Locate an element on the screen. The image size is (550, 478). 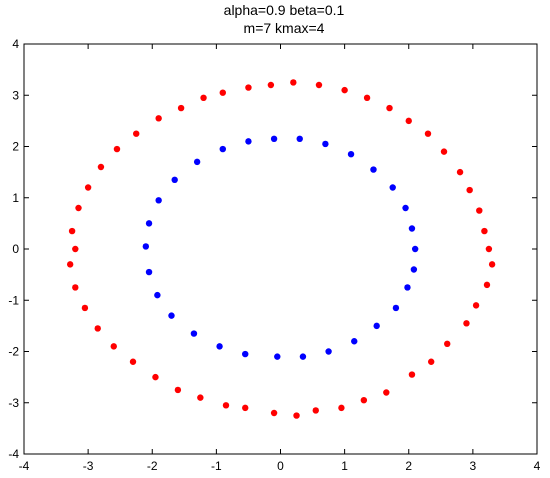
x-tick-label-1: -3 is located at coordinates (88, 466).